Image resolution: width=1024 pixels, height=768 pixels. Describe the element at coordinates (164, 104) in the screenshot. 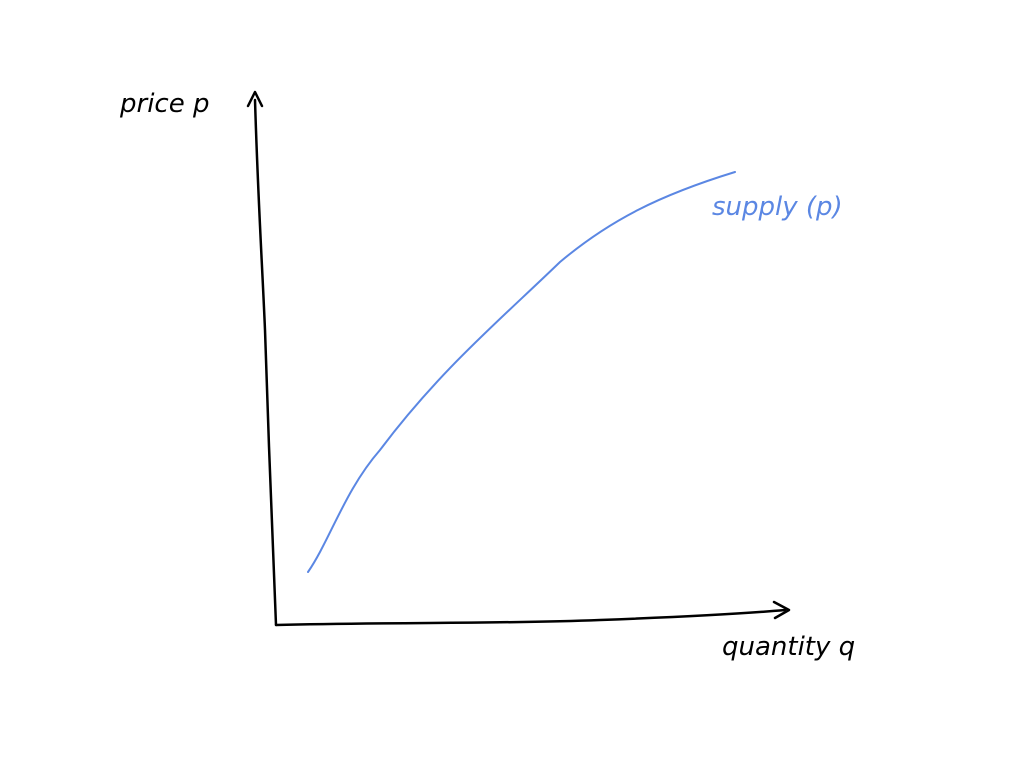

I see `price-axis-label: price p` at that location.